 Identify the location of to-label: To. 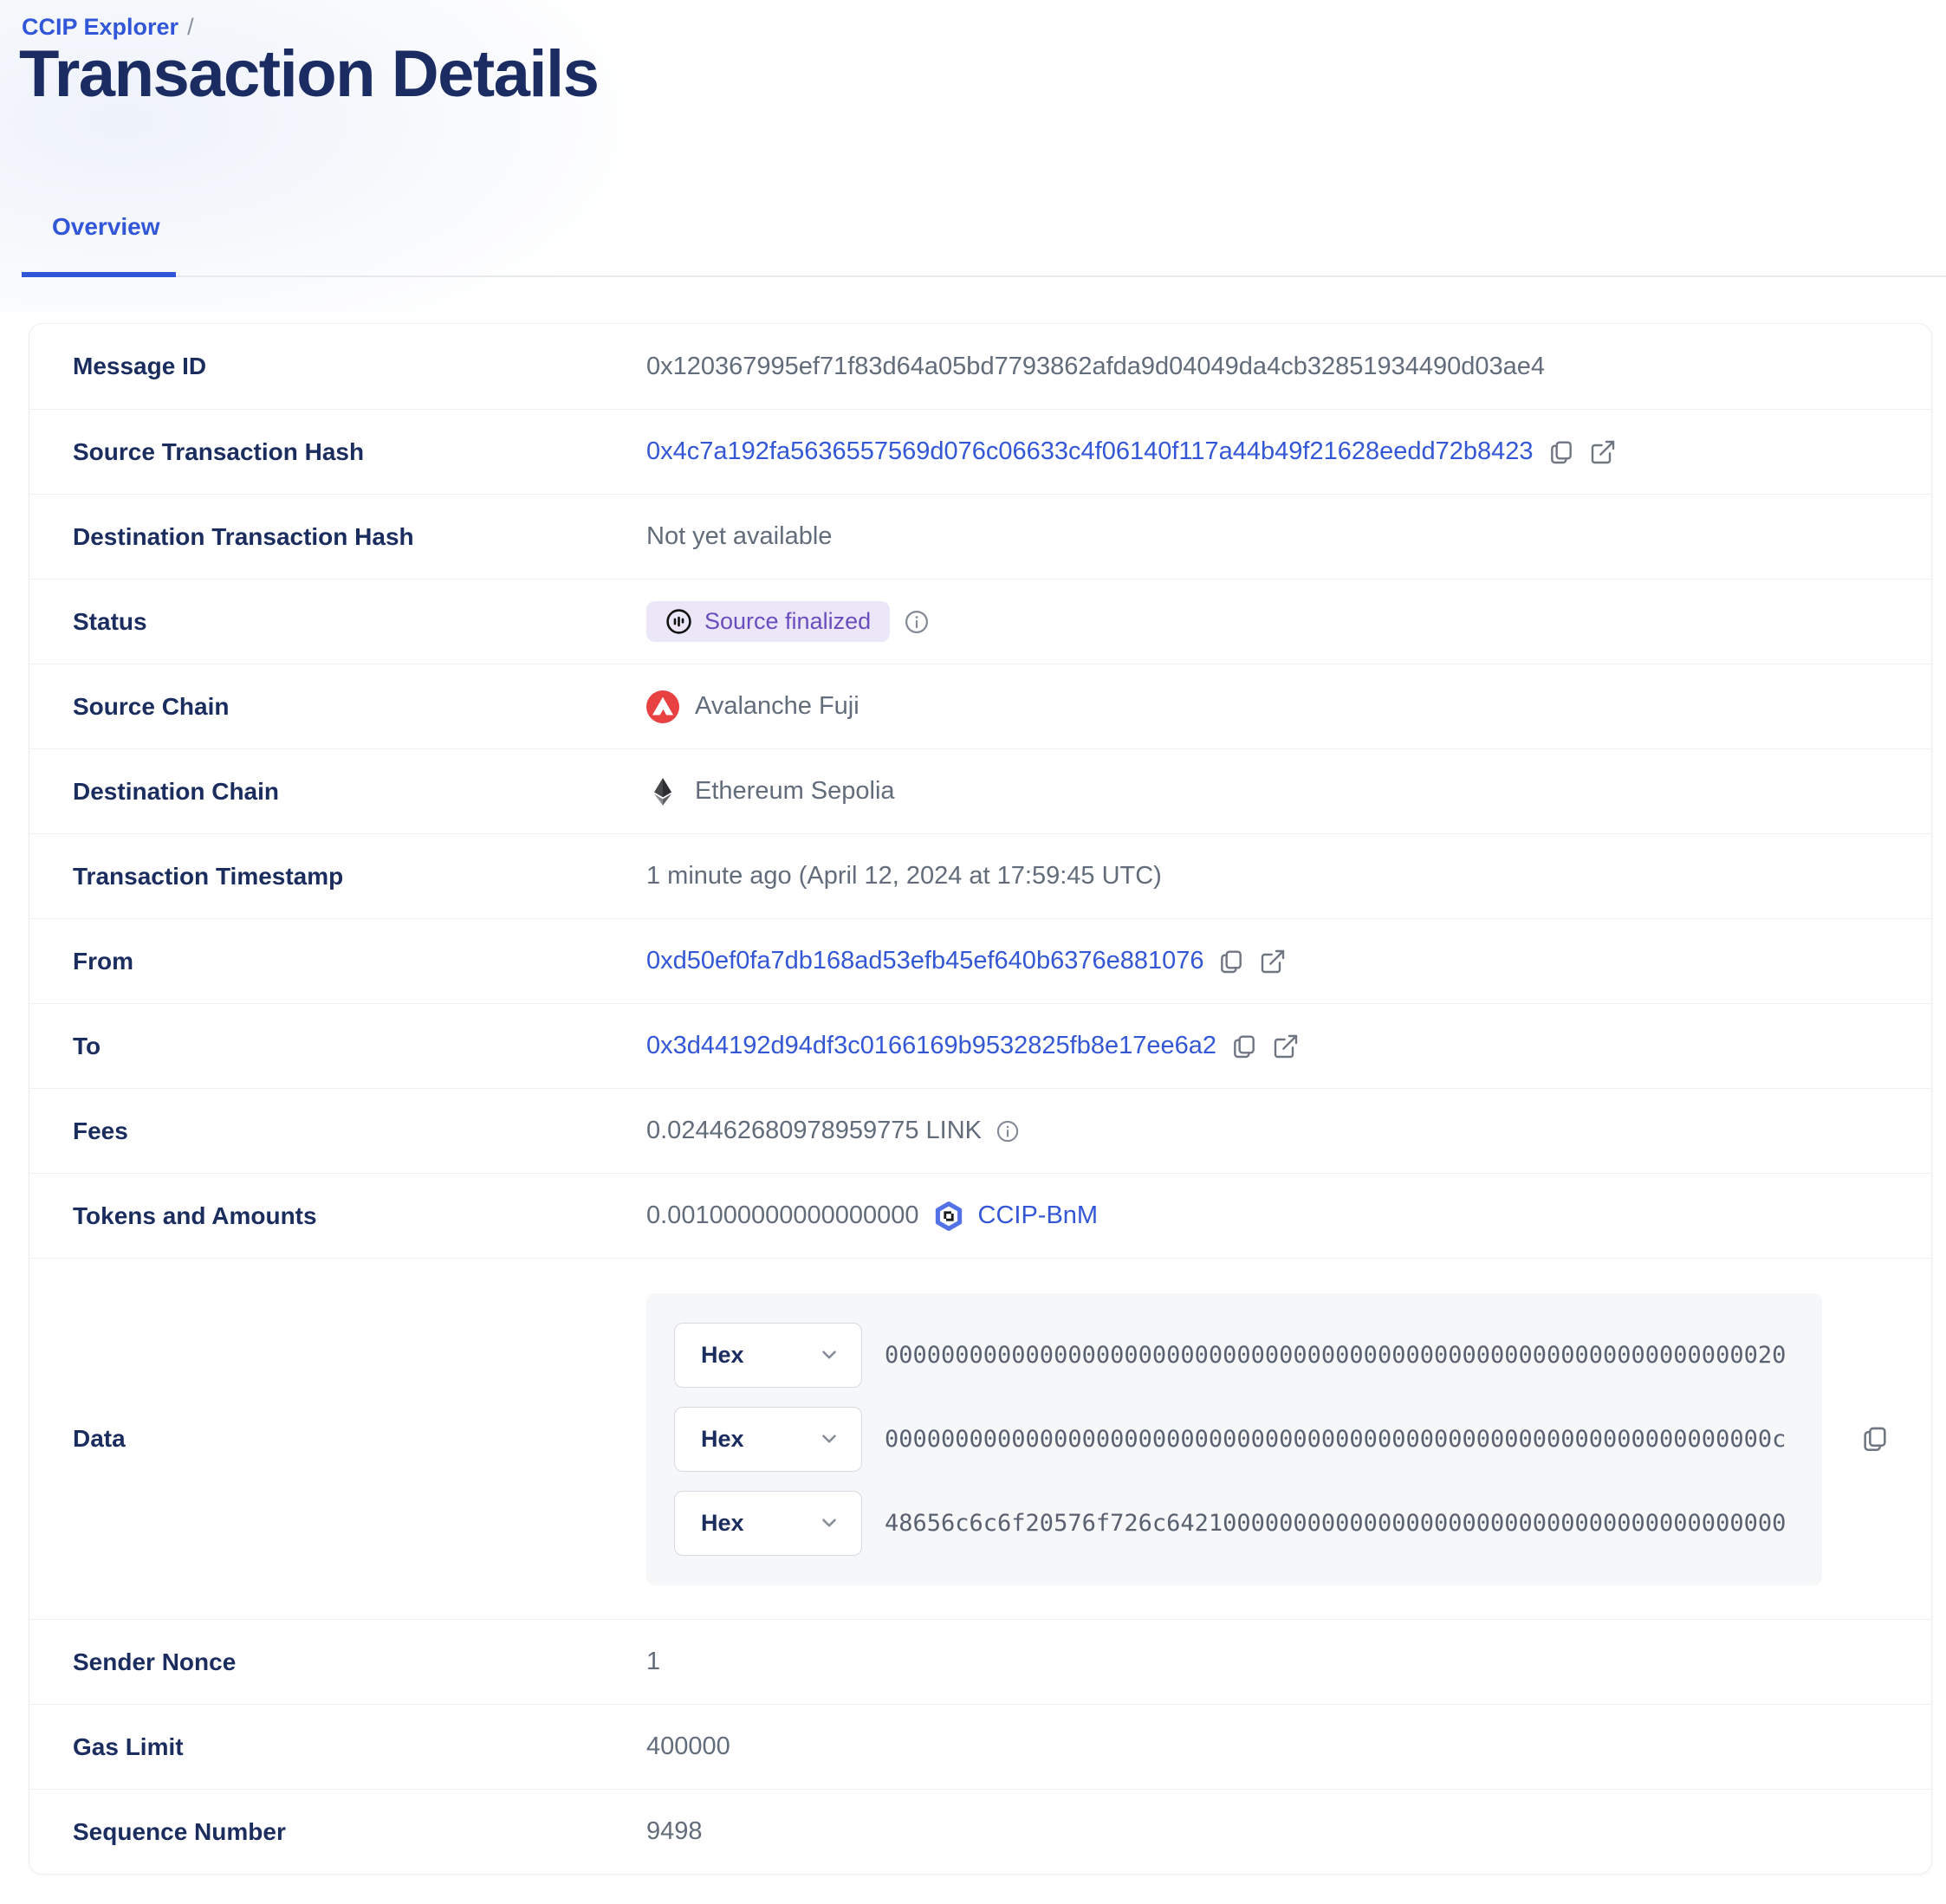
(87, 1045).